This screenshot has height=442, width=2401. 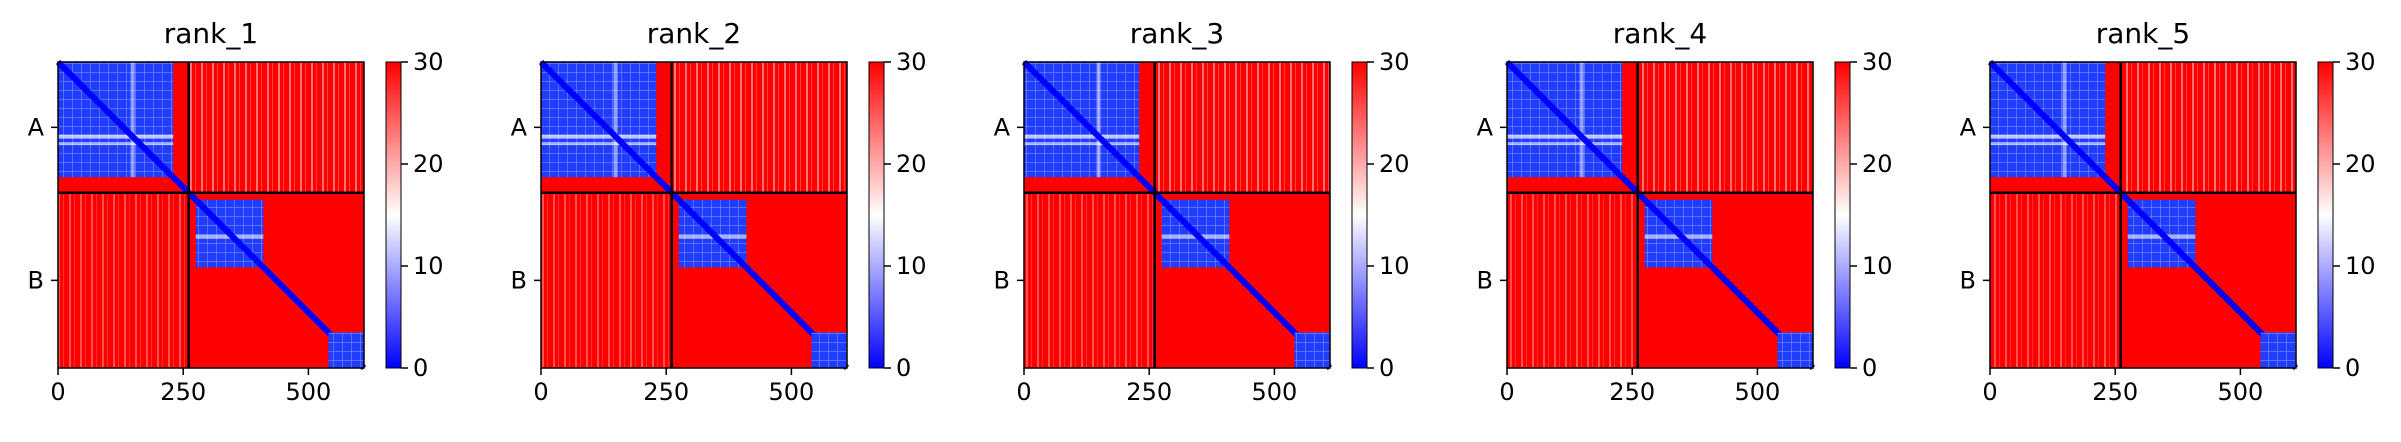 I want to click on panel-title: rank_2, so click(x=694, y=33).